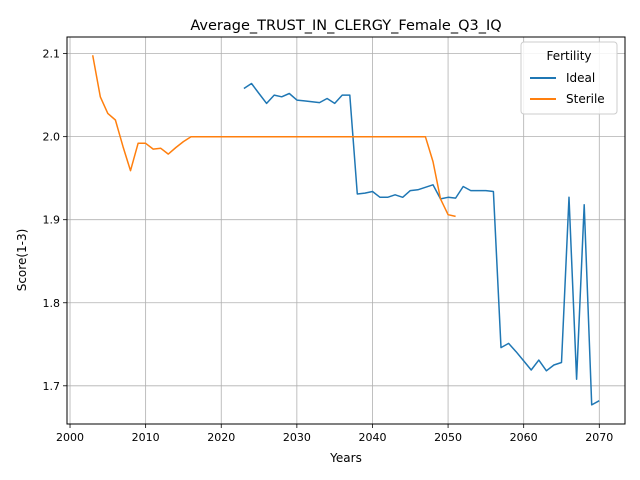 The width and height of the screenshot is (640, 480). I want to click on y-axis-ticks: 1.7 1.8 1.9 2.0 2.1, so click(55, 220).